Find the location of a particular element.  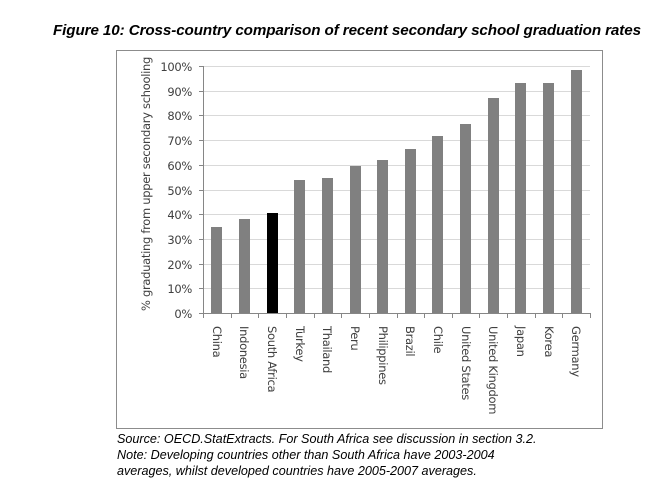

y-tick-label: 100% is located at coordinates (176, 67).